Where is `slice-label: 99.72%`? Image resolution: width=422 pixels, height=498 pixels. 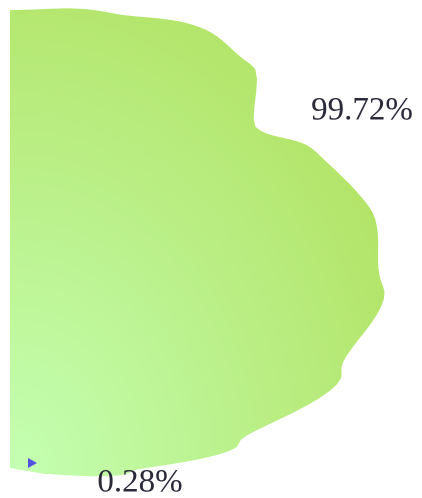
slice-label: 99.72% is located at coordinates (362, 110).